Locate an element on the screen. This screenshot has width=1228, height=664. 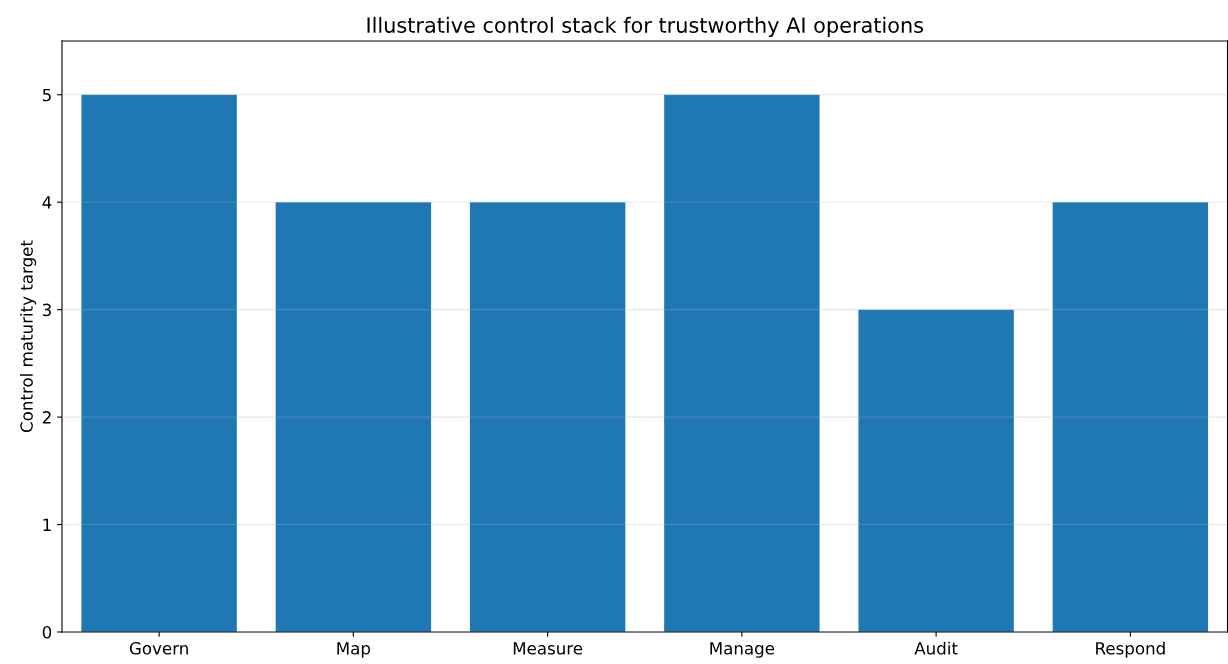
y-tick-label: 0 is located at coordinates (47, 632).